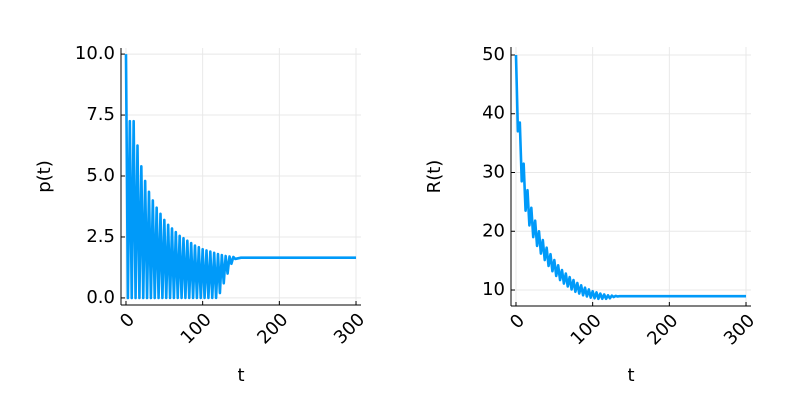 This screenshot has width=800, height=400. I want to click on y-tick-label: 30, so click(493, 172).